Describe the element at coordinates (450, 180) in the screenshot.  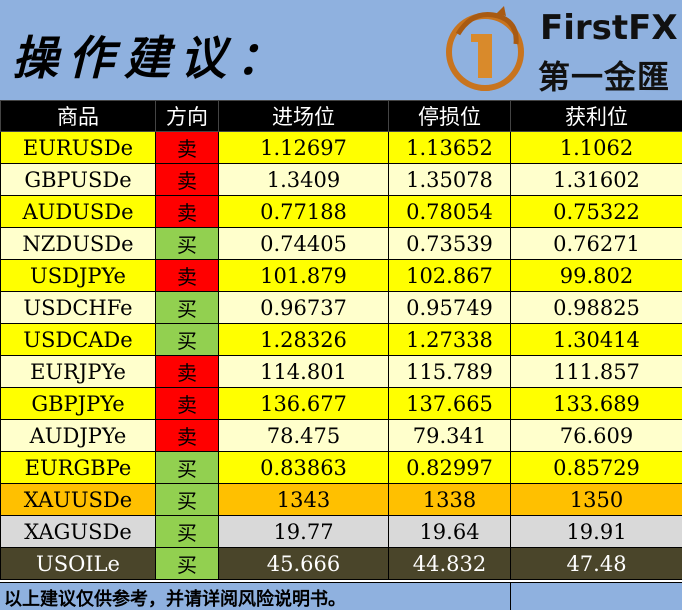
I see `stop-loss-cell: 1.35078` at that location.